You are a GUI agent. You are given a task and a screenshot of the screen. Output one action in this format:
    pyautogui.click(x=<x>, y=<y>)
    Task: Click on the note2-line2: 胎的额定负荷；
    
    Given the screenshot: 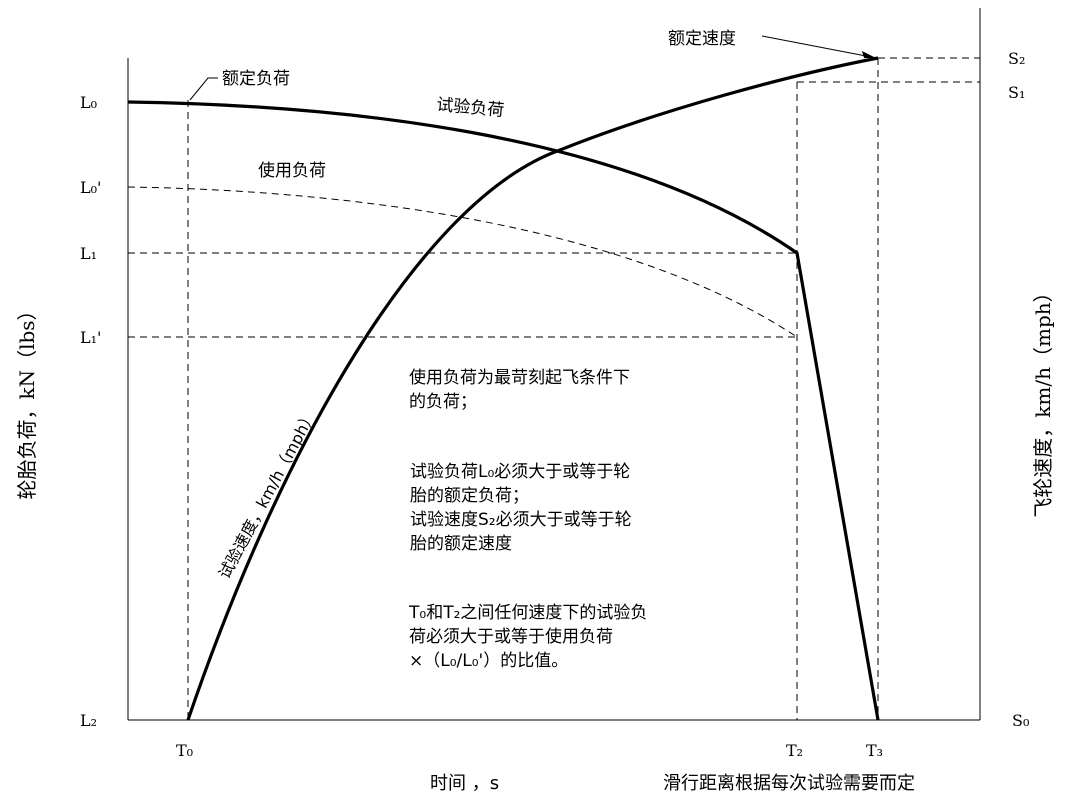 What is the action you would take?
    pyautogui.click(x=469, y=496)
    